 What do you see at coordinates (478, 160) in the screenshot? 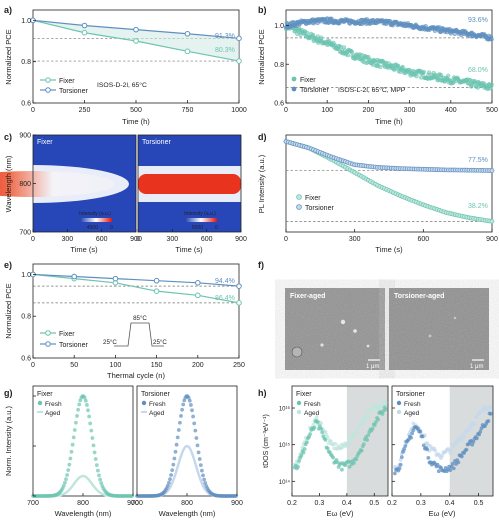
I see `panel-d-annot-torsioner: 77.5%` at bounding box center [478, 160].